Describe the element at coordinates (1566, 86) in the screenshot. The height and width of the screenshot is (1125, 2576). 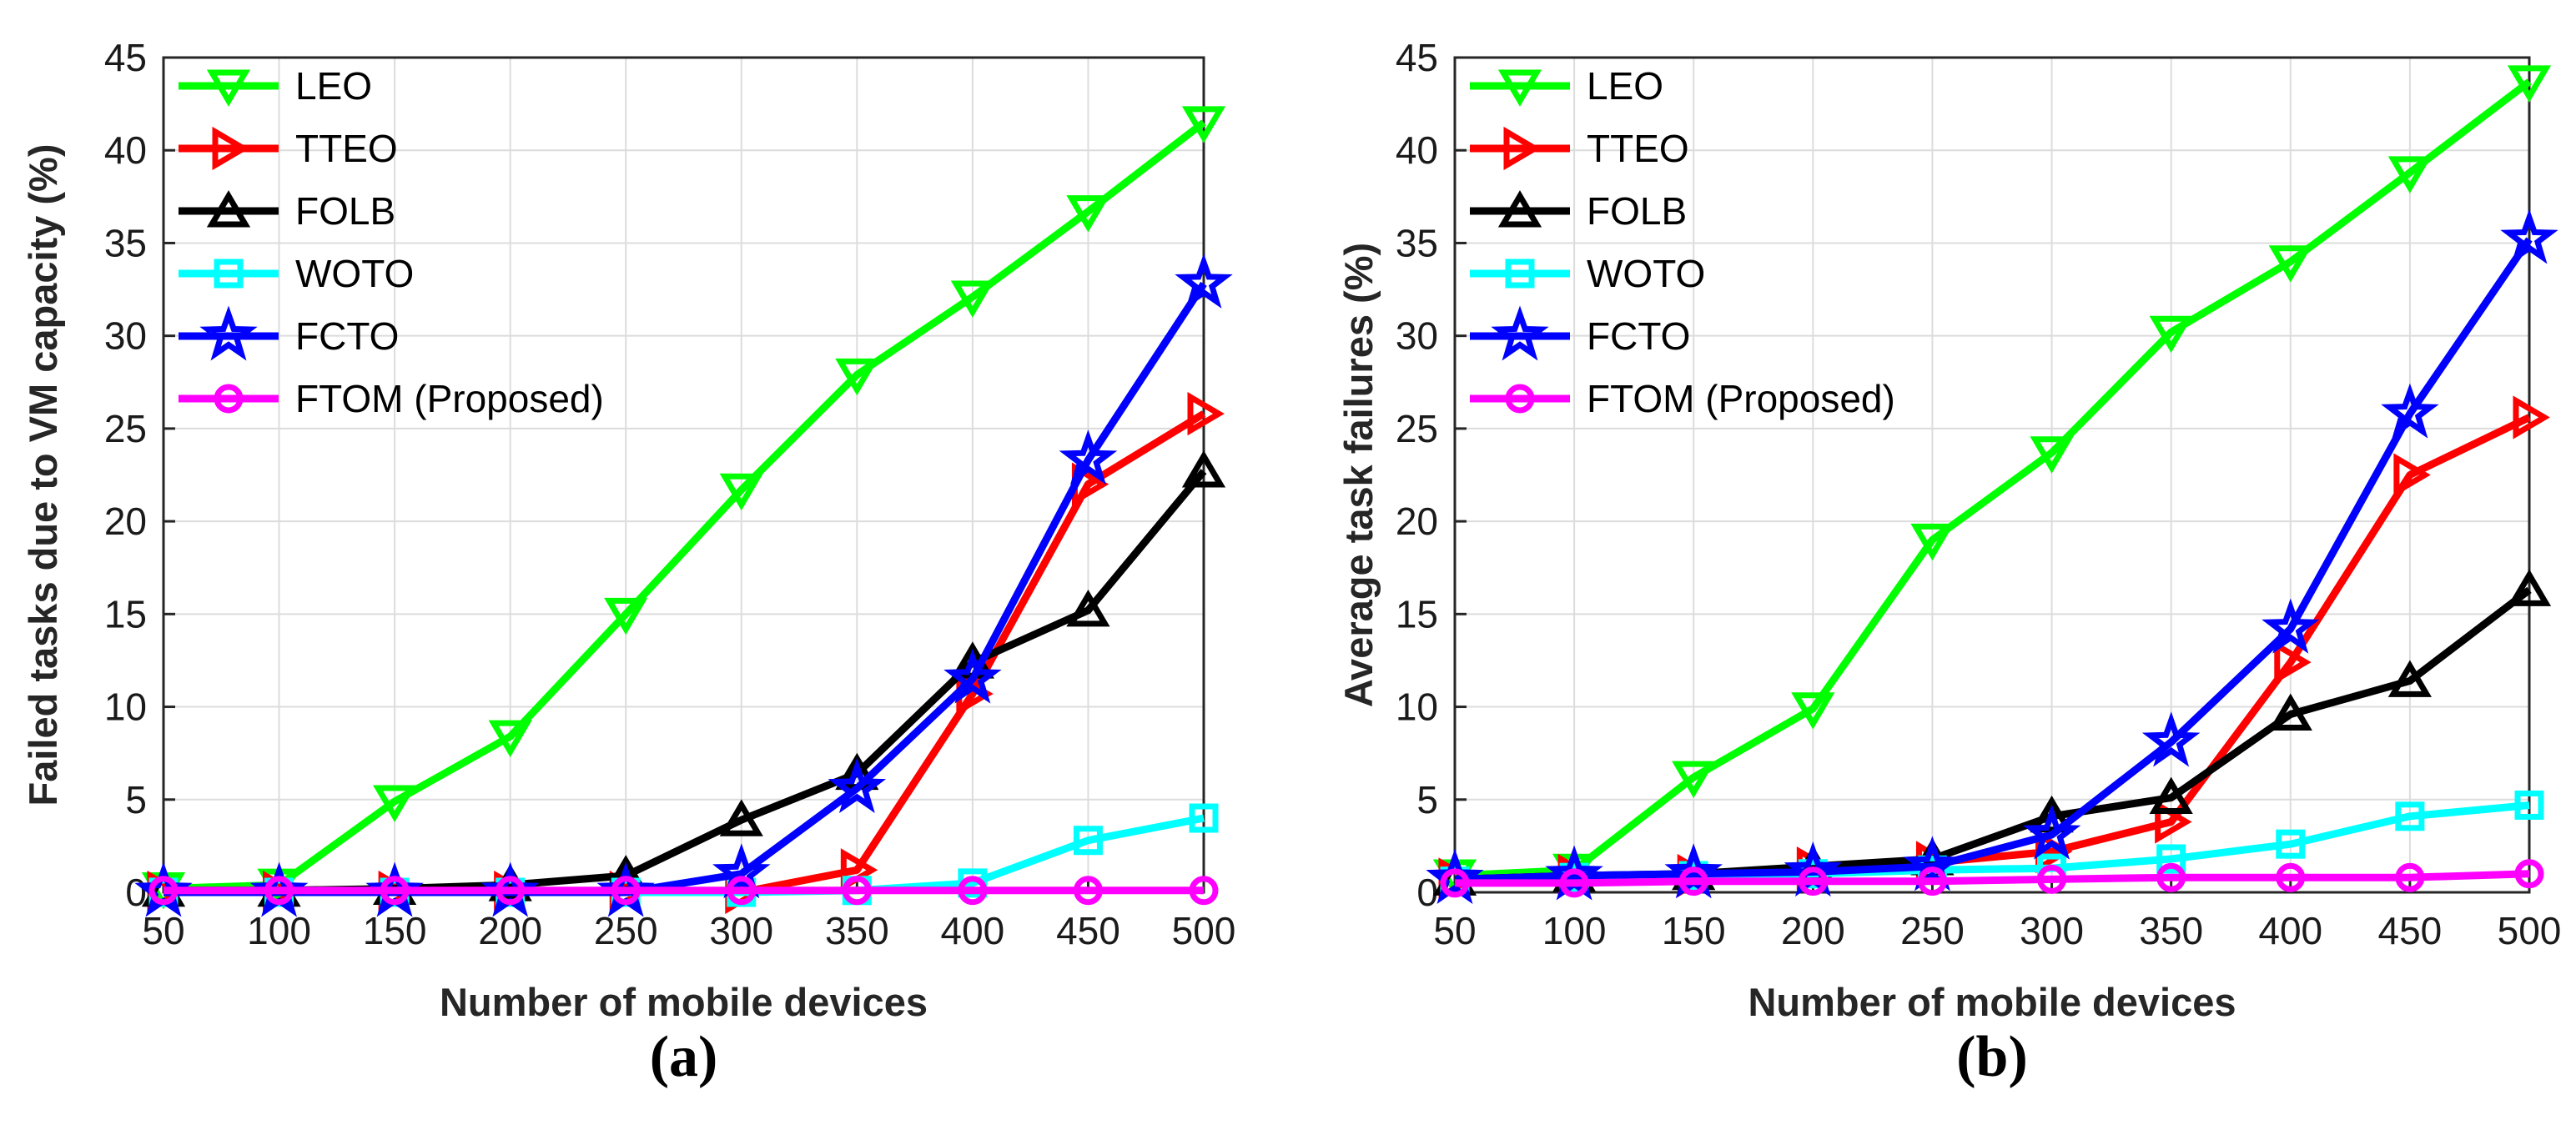
I see `legend-item: LEO` at that location.